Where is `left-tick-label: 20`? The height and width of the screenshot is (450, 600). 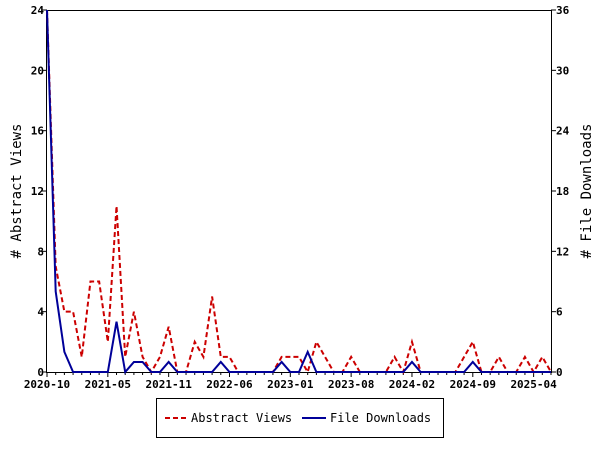
left-tick-label: 20 is located at coordinates (37, 70).